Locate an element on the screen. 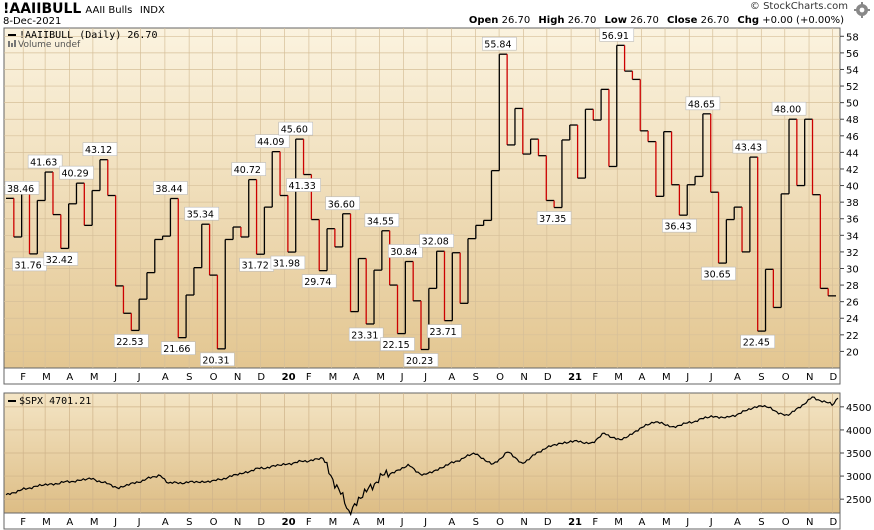  point-label: 55.84 is located at coordinates (497, 45).